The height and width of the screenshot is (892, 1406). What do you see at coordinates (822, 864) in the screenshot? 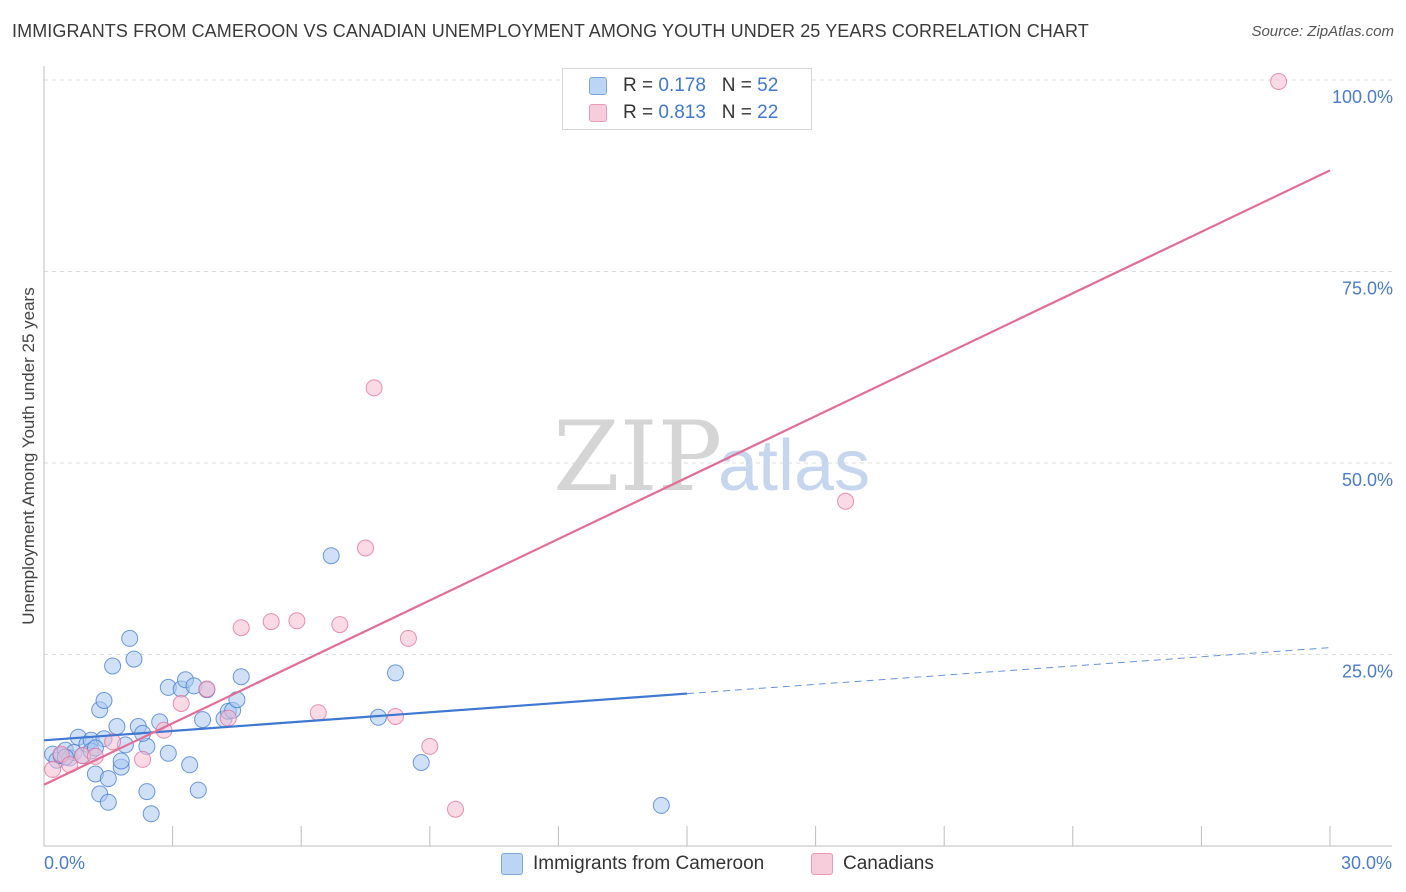
I see `bottom-legend-swatch-pink` at bounding box center [822, 864].